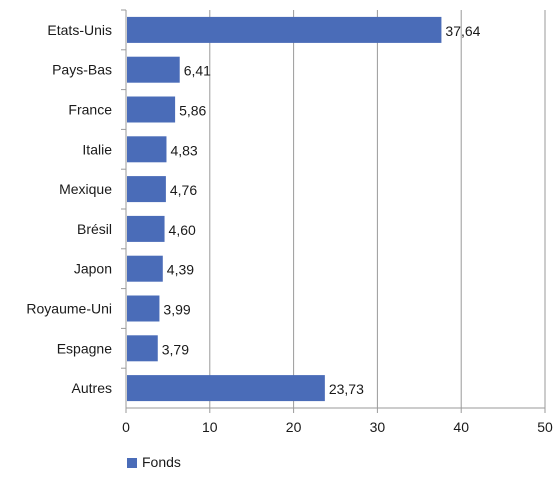 The width and height of the screenshot is (555, 480). What do you see at coordinates (182, 230) in the screenshot?
I see `data-label: 4,60` at bounding box center [182, 230].